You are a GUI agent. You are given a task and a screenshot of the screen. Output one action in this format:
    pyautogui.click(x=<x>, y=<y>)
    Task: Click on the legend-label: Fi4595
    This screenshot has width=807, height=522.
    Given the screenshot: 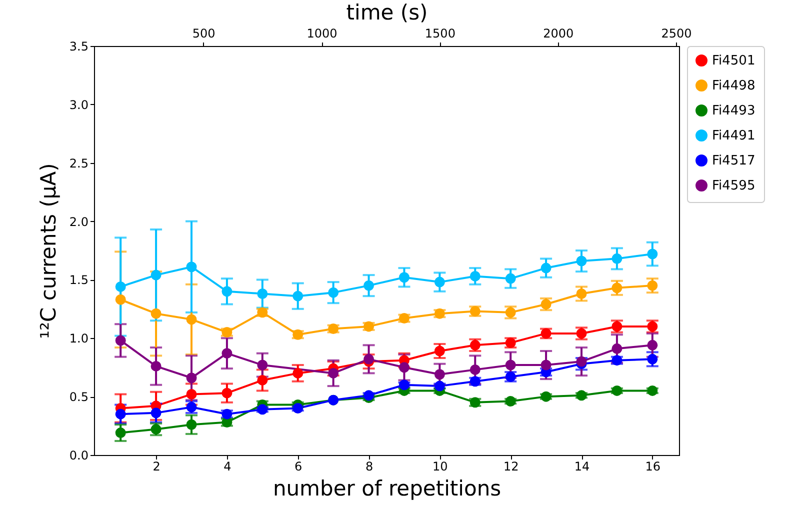 What is the action you would take?
    pyautogui.click(x=734, y=186)
    